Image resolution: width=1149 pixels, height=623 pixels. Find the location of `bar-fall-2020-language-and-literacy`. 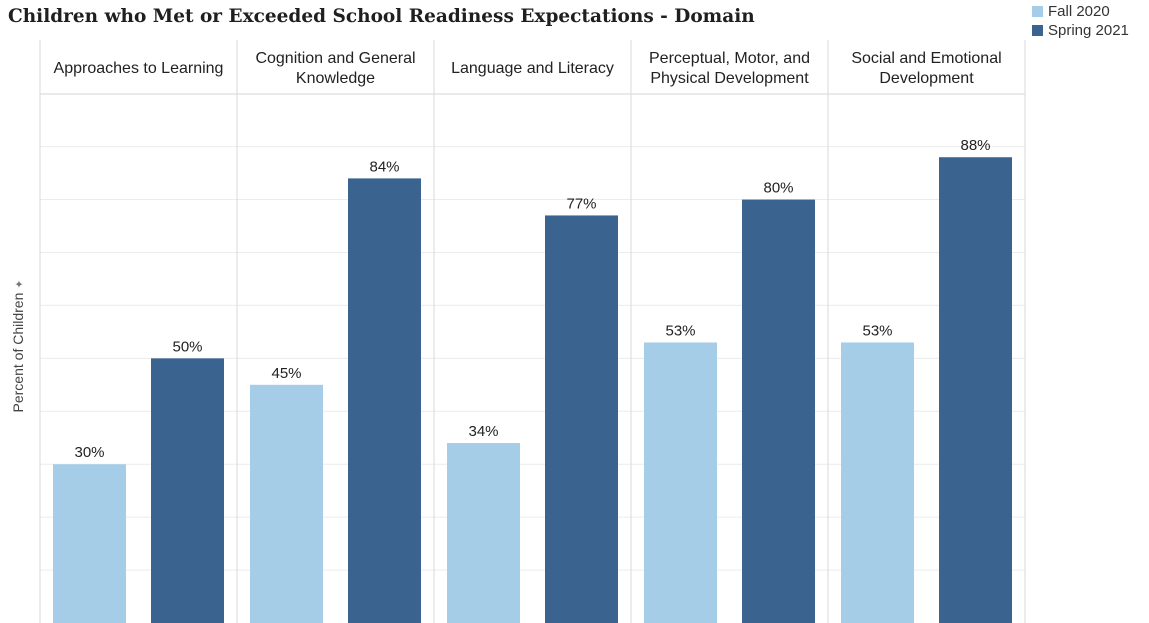

bar-fall-2020-language-and-literacy is located at coordinates (483, 533).